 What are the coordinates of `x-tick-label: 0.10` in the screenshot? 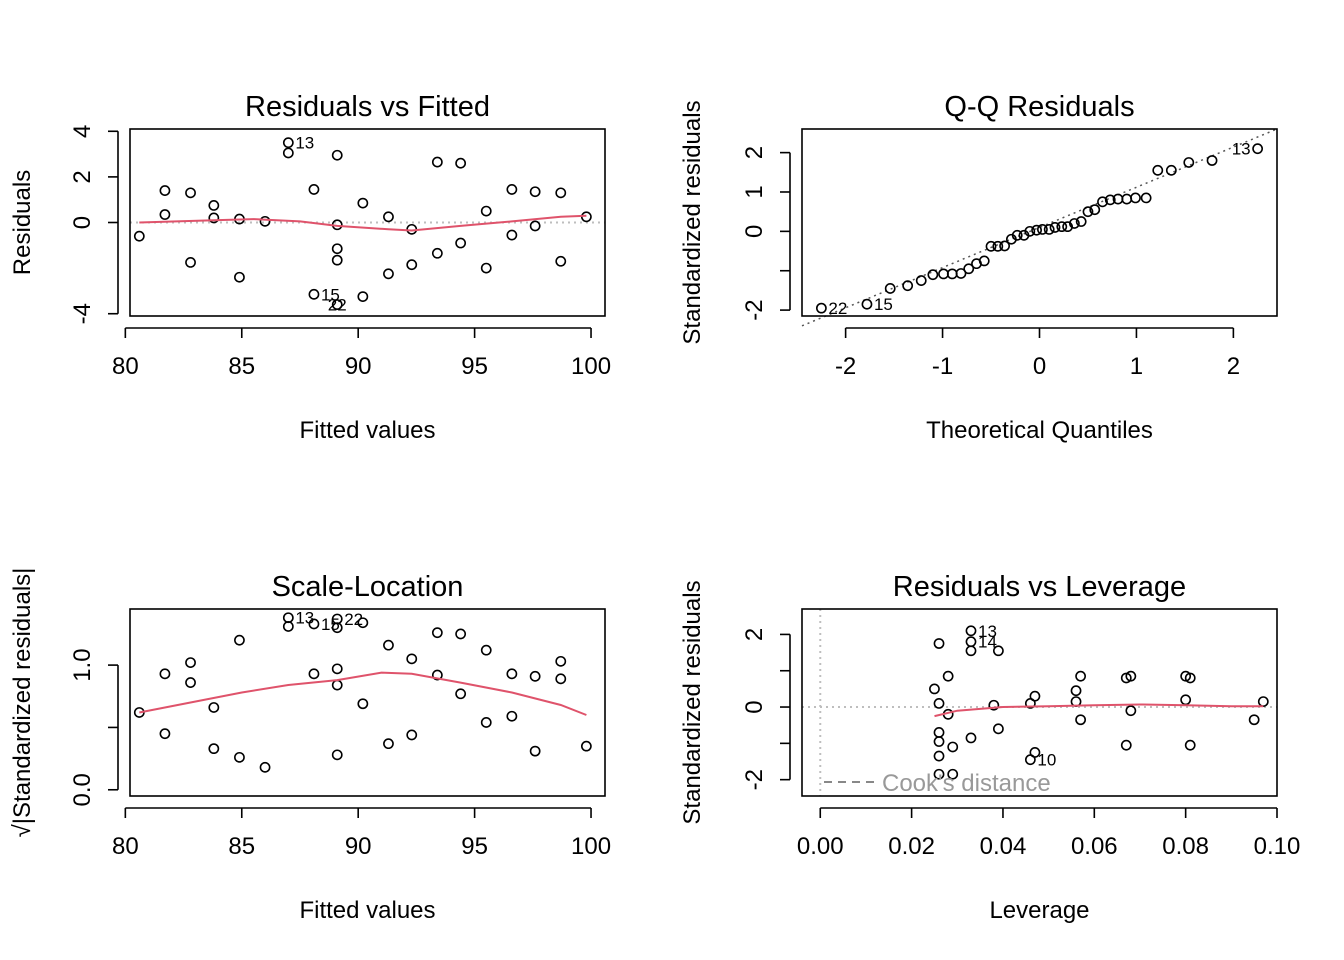 It's located at (1277, 846).